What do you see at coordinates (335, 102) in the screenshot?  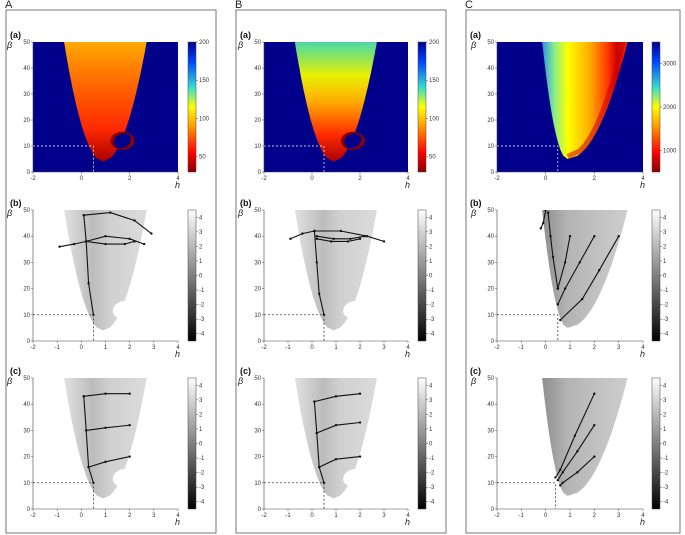 I see `panel-B-1-feasible-region` at bounding box center [335, 102].